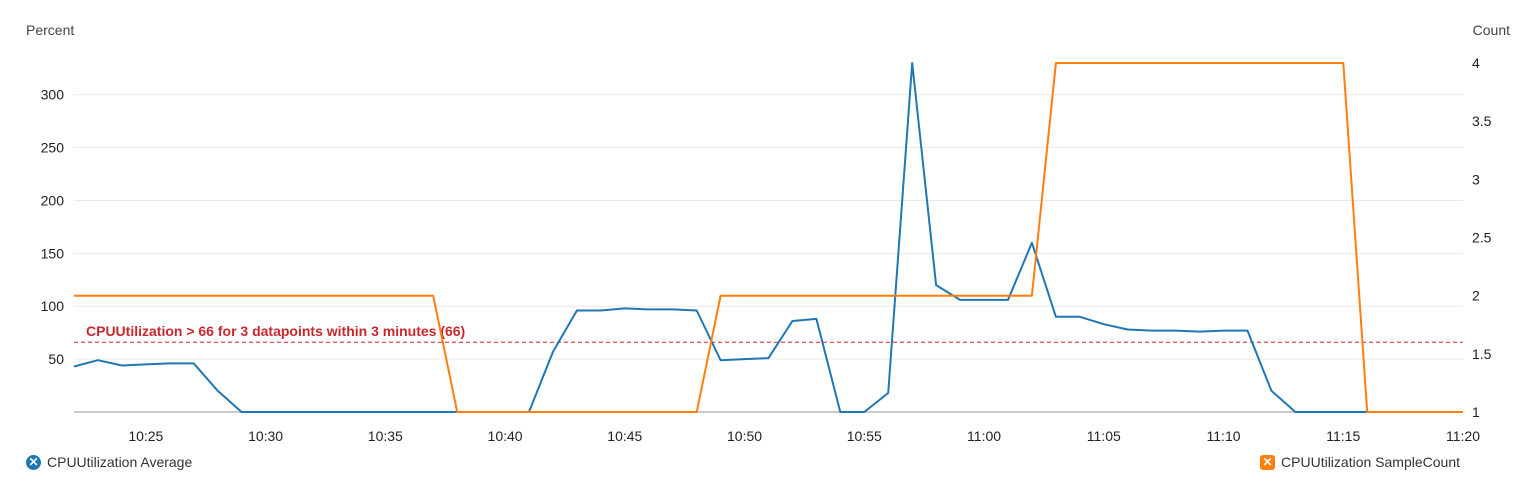 The image size is (1538, 483). What do you see at coordinates (984, 436) in the screenshot?
I see `x-tick-label: 11:00` at bounding box center [984, 436].